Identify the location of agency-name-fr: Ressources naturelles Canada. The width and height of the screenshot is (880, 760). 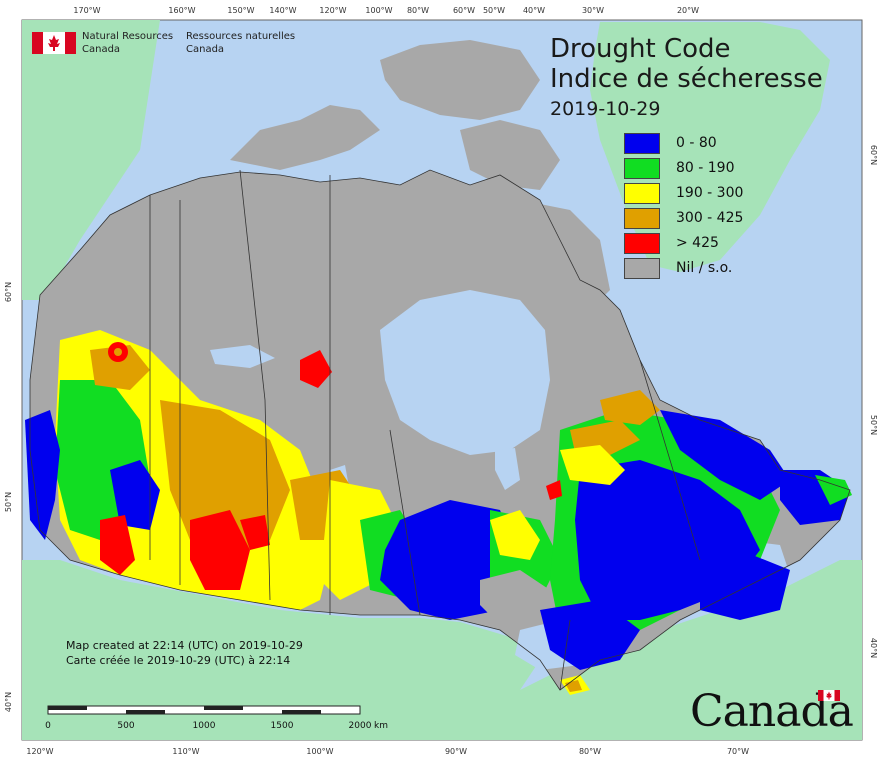
(241, 43).